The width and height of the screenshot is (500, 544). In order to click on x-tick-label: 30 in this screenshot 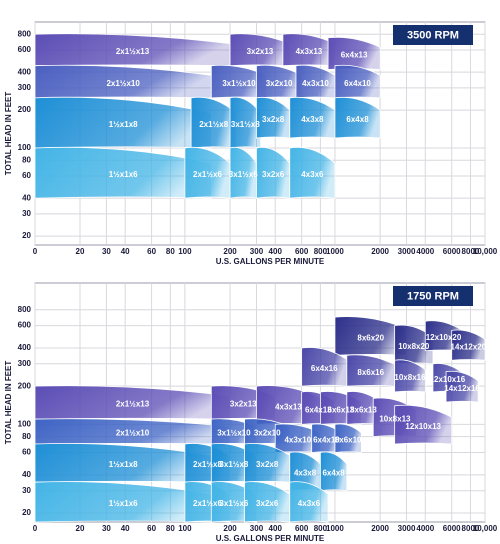, I will do `click(106, 251)`.